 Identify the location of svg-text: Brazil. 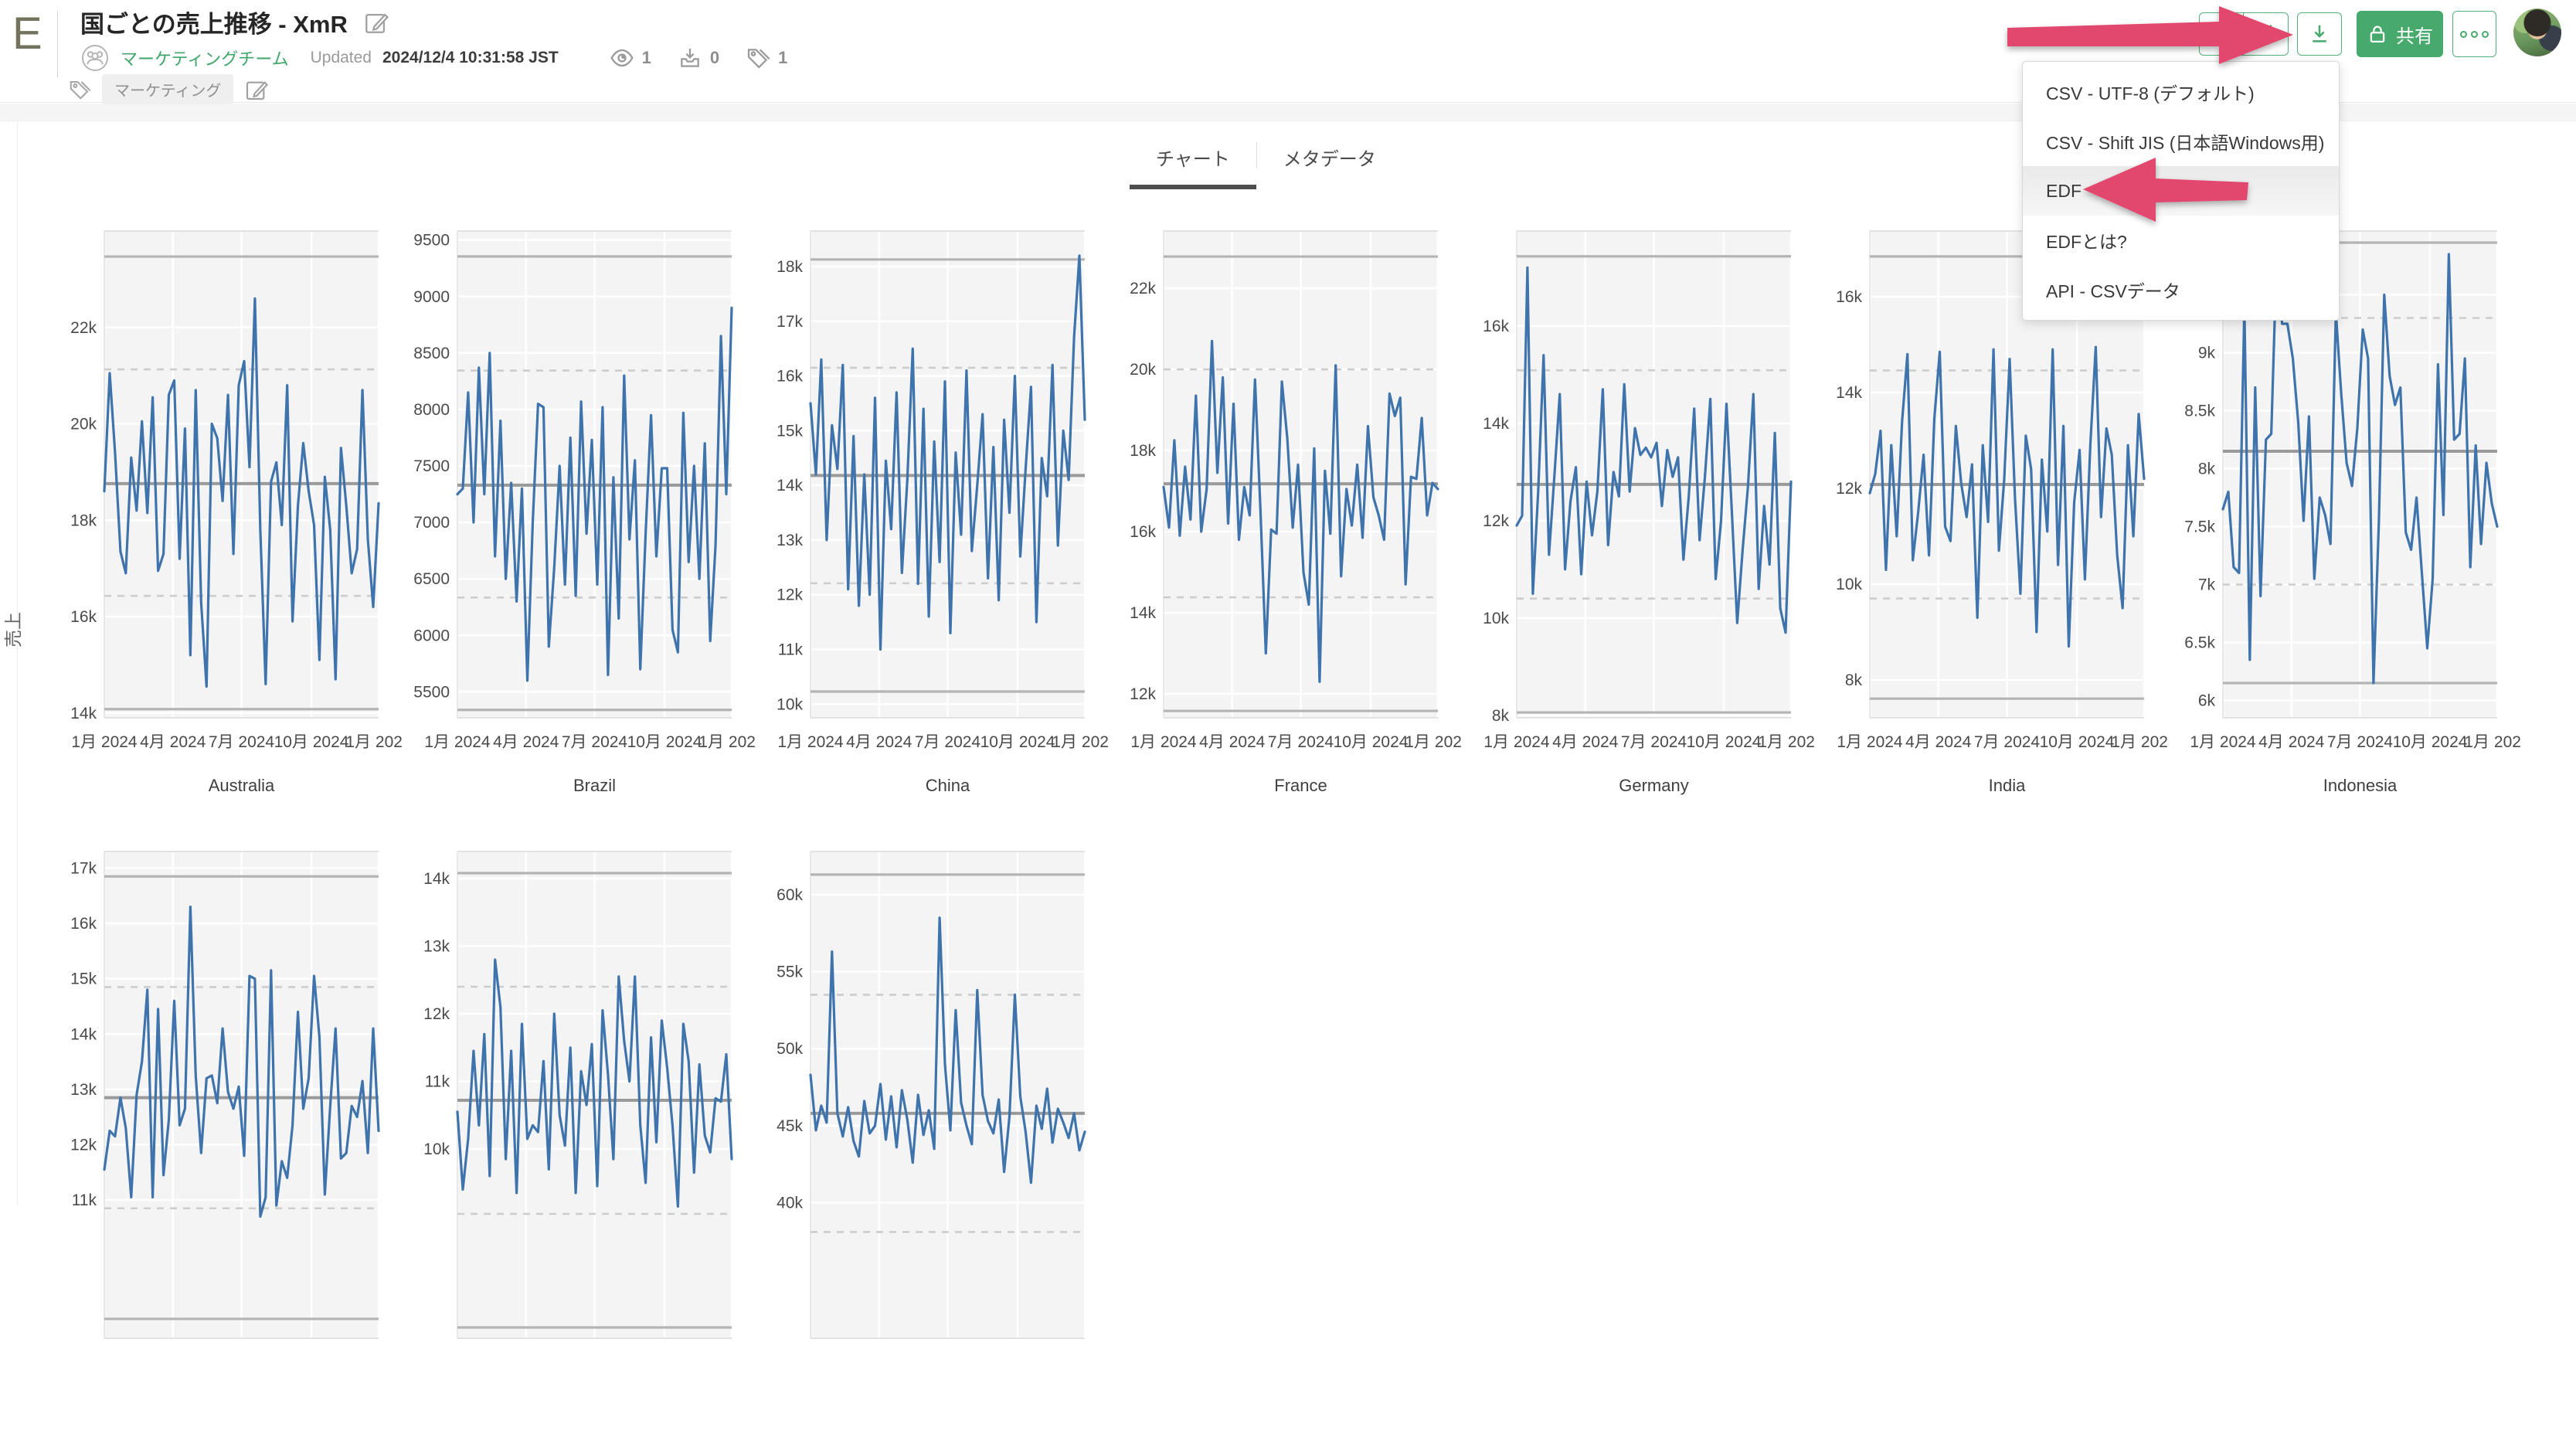
(594, 785).